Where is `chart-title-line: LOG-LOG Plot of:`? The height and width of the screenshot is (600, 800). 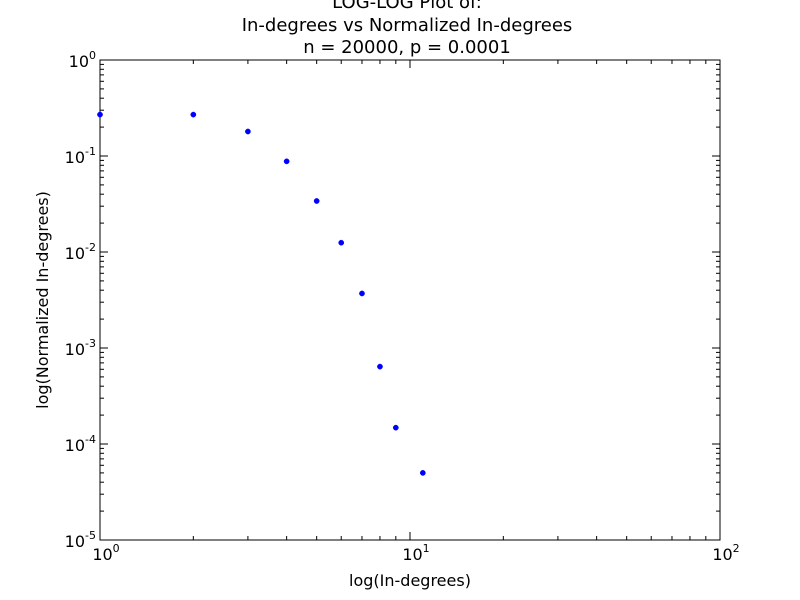
chart-title-line: LOG-LOG Plot of: is located at coordinates (407, 6).